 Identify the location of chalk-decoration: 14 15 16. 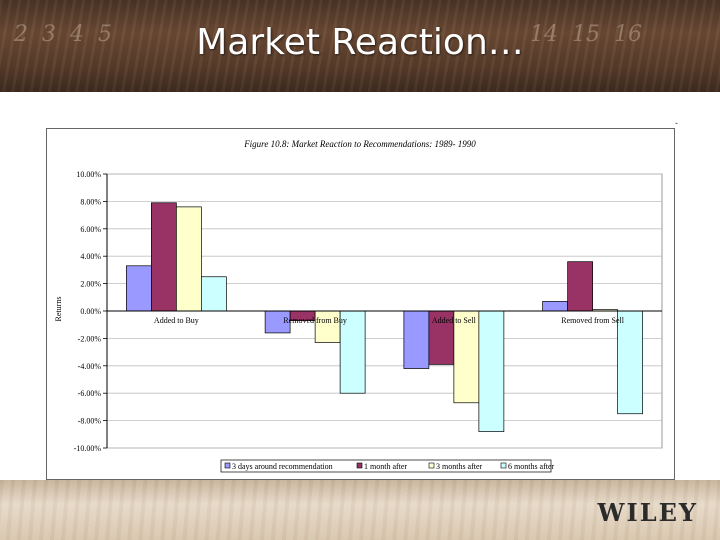
(586, 34).